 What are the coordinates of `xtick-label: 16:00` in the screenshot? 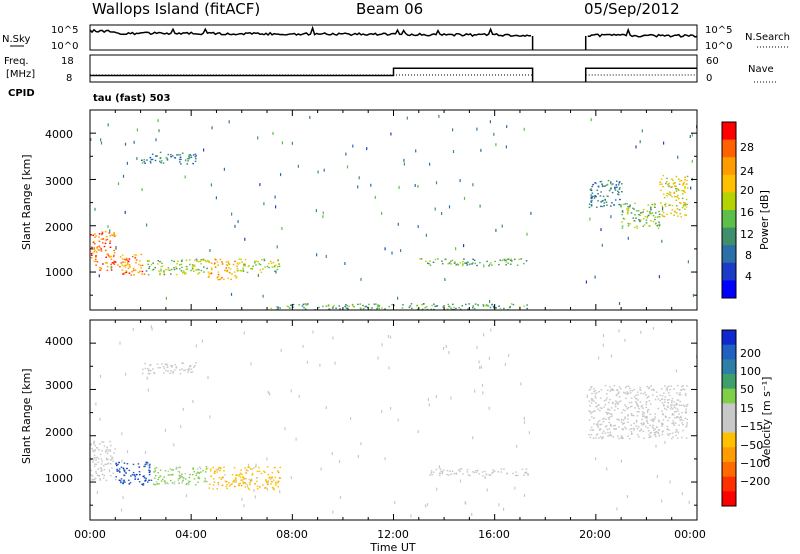 It's located at (494, 534).